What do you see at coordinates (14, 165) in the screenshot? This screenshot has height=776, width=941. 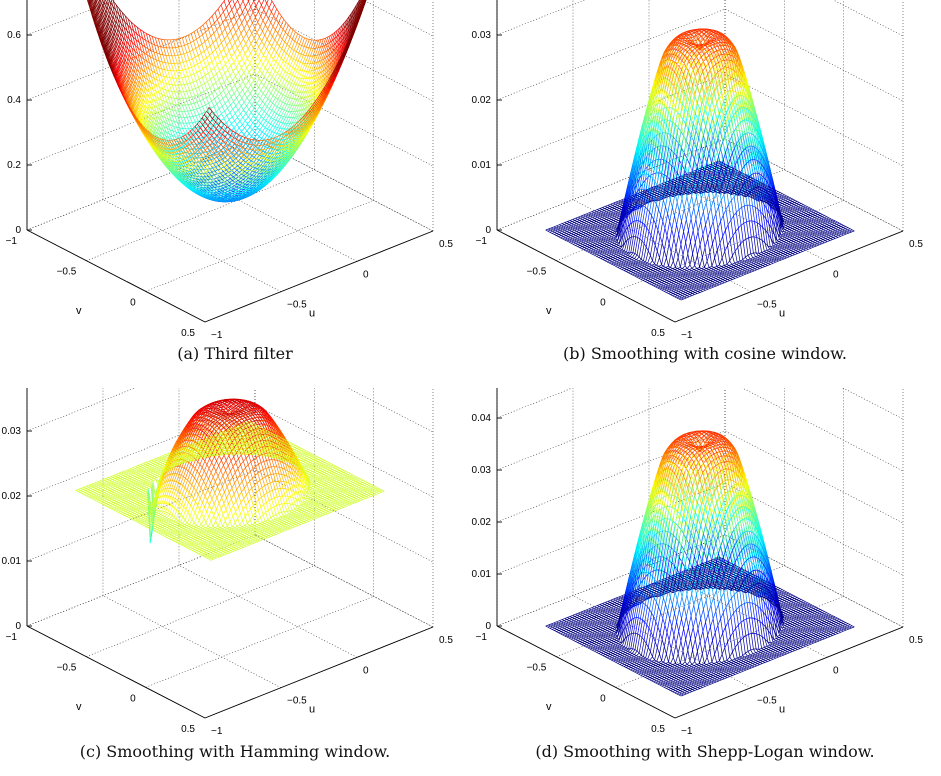 I see `z-tick-label: 0.2` at bounding box center [14, 165].